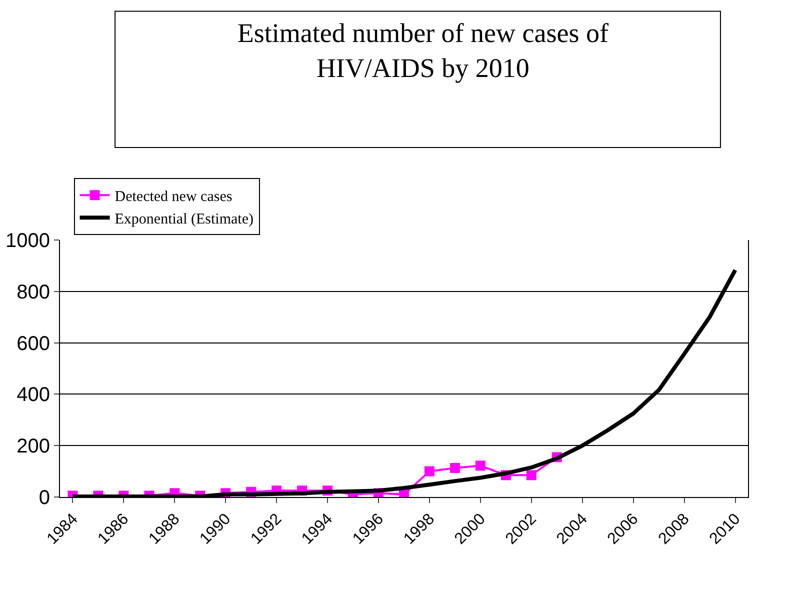  Describe the element at coordinates (44, 498) in the screenshot. I see `y-tick-label: 0` at that location.